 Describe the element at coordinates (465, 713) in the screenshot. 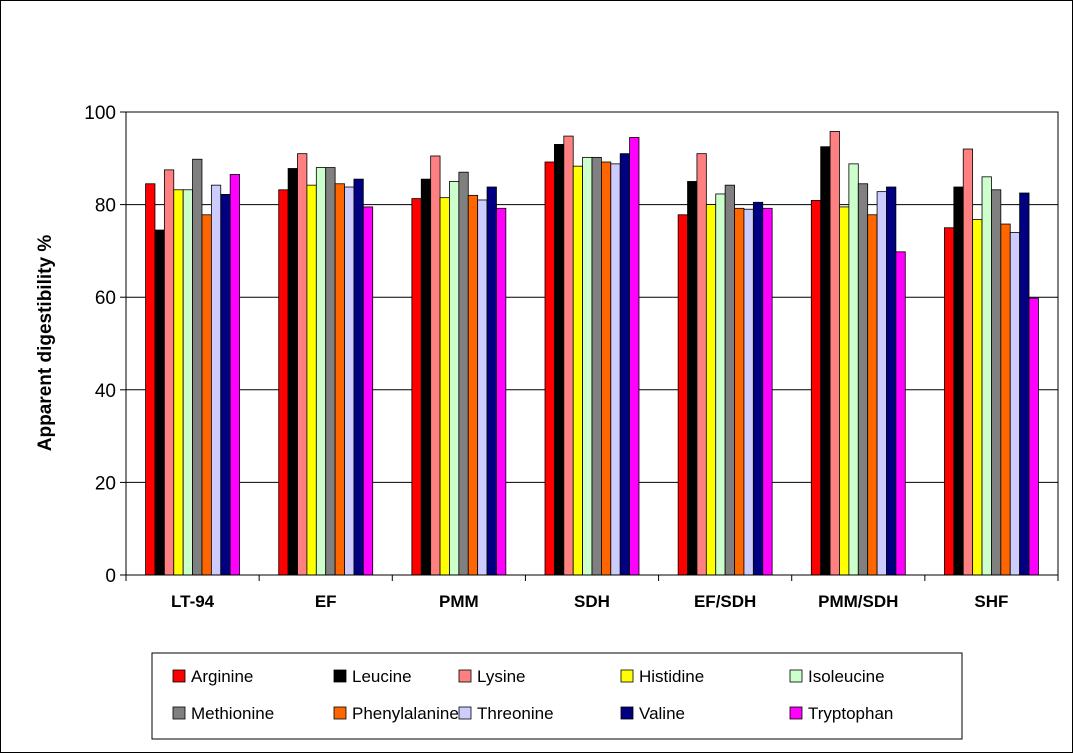

I see `legend-swatch-threonine` at that location.